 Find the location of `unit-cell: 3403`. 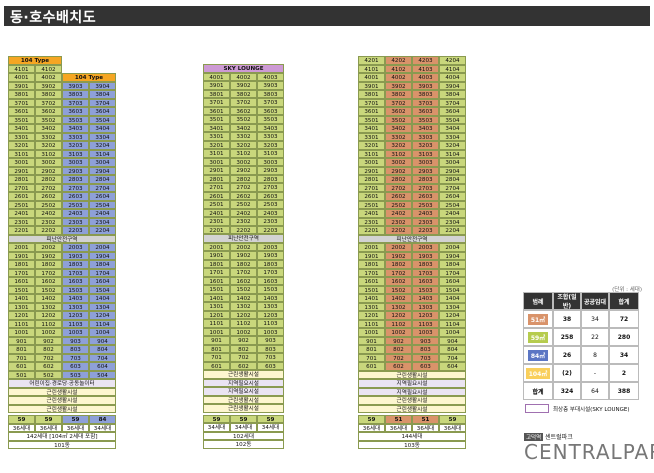

unit-cell: 3403 is located at coordinates (270, 127).